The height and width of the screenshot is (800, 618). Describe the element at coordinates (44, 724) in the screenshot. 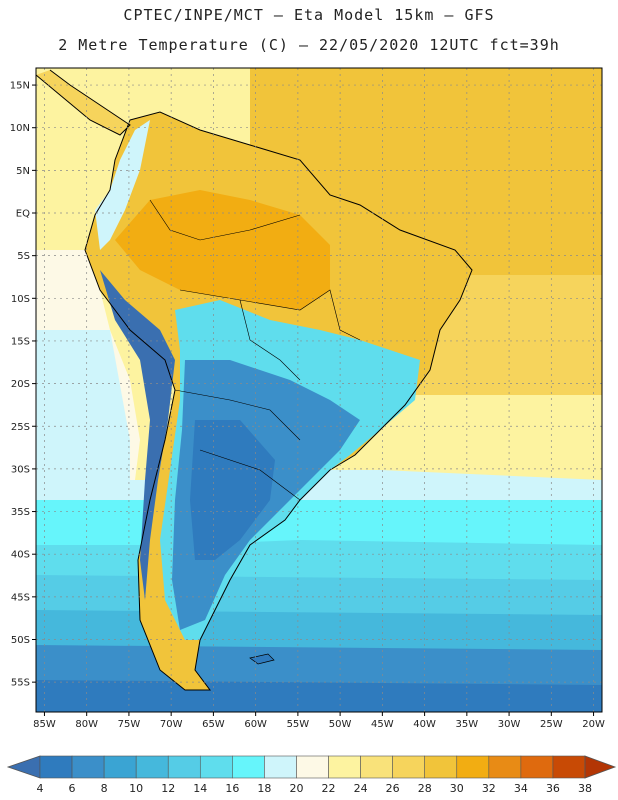

I see `longitude-tick-label: 85W` at that location.